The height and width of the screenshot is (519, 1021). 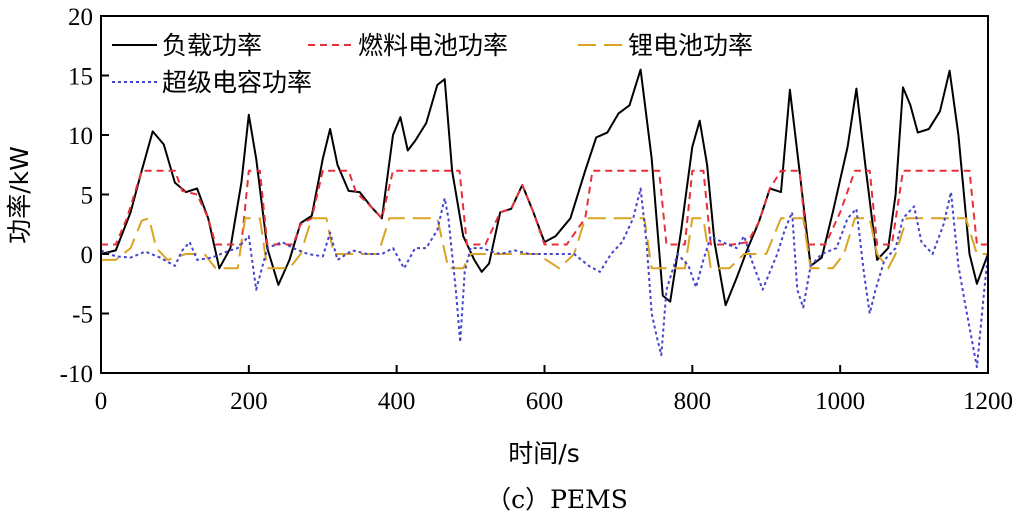 I want to click on y-tick-label: 15, so click(x=80, y=77).